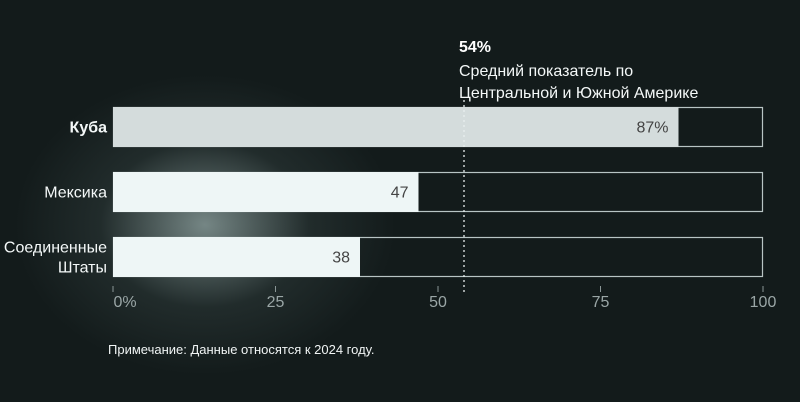  Describe the element at coordinates (475, 47) in the screenshot. I see `reference-value-label: 54%` at that location.